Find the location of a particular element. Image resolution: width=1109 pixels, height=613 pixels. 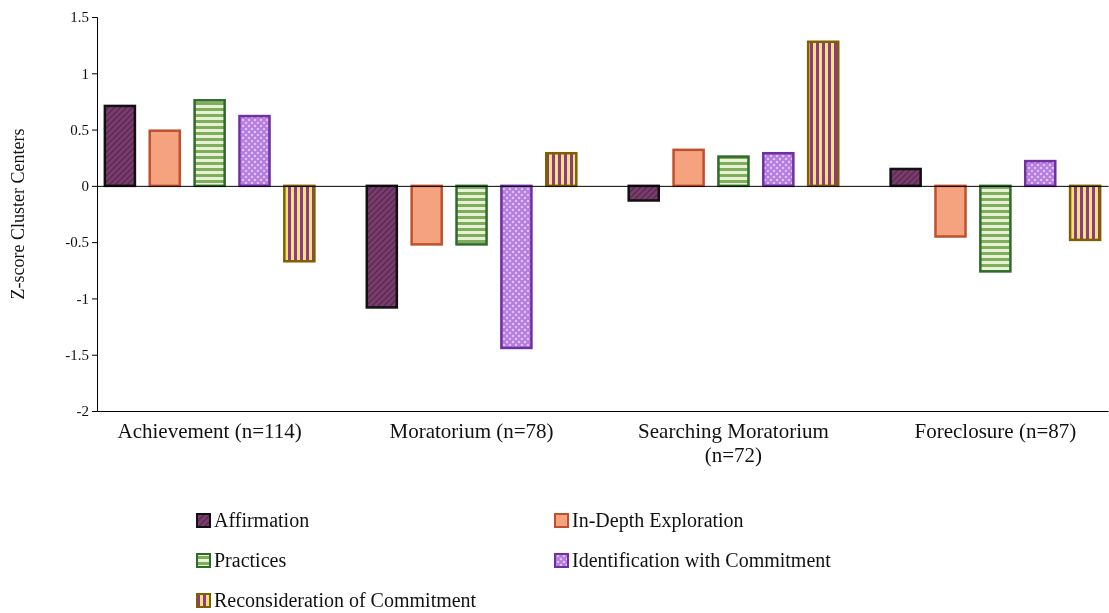

y-tick-label: -1 is located at coordinates (82, 298).